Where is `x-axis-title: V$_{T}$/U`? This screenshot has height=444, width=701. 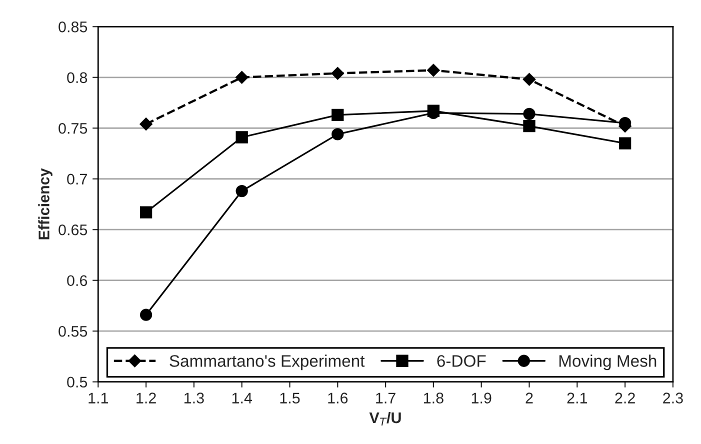
x-axis-title: V$_{T}$/U is located at coordinates (385, 419).